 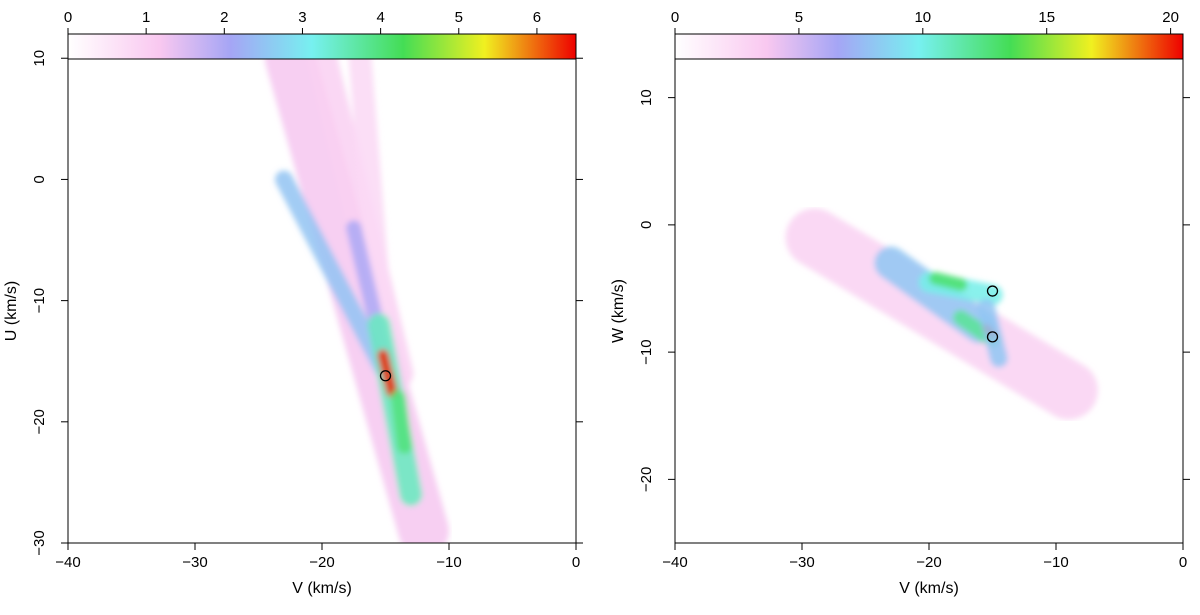 I want to click on colorbar-tick-label: 6, so click(x=537, y=17).